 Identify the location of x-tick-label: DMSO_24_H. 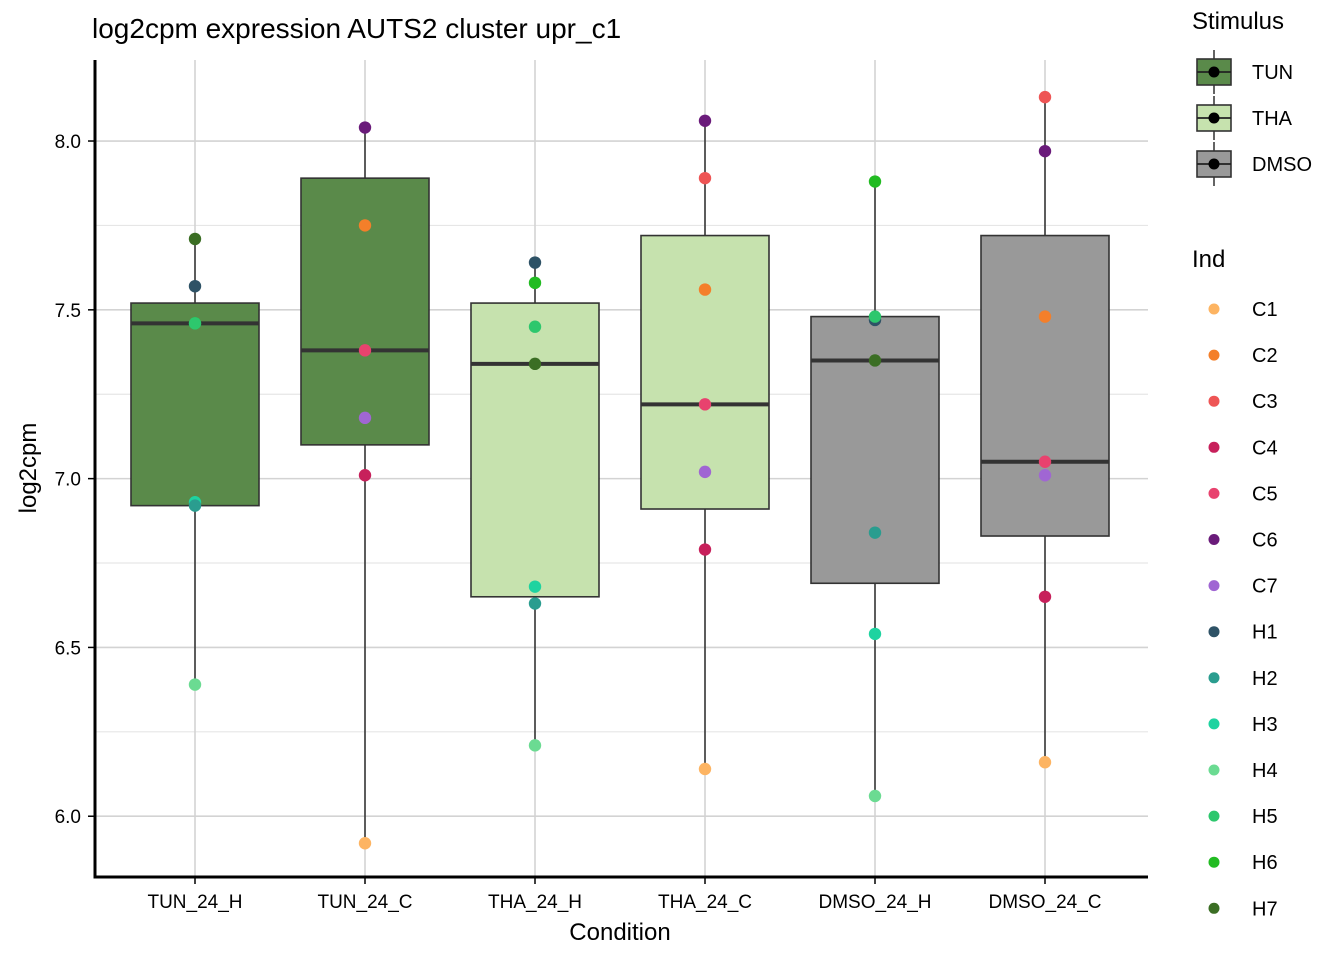
(875, 902).